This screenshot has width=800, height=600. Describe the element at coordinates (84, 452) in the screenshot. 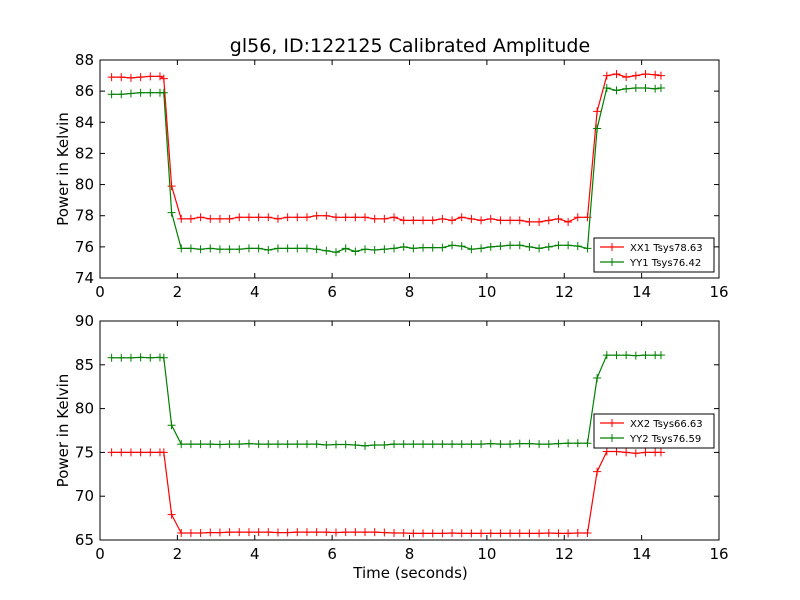

I see `y-tick-label: 75` at that location.